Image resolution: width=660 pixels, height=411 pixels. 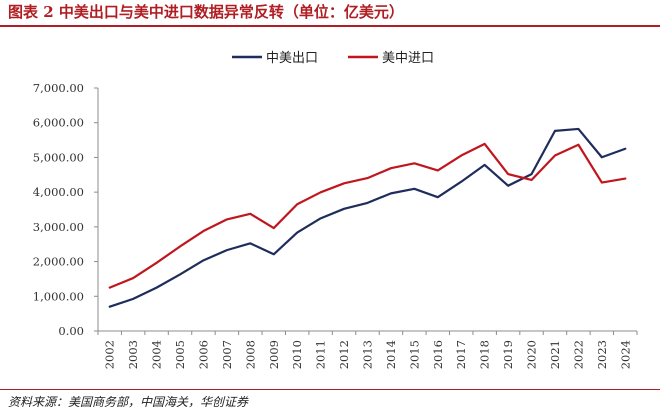 What do you see at coordinates (297, 354) in the screenshot?
I see `x-tick-label: 2010` at bounding box center [297, 354].